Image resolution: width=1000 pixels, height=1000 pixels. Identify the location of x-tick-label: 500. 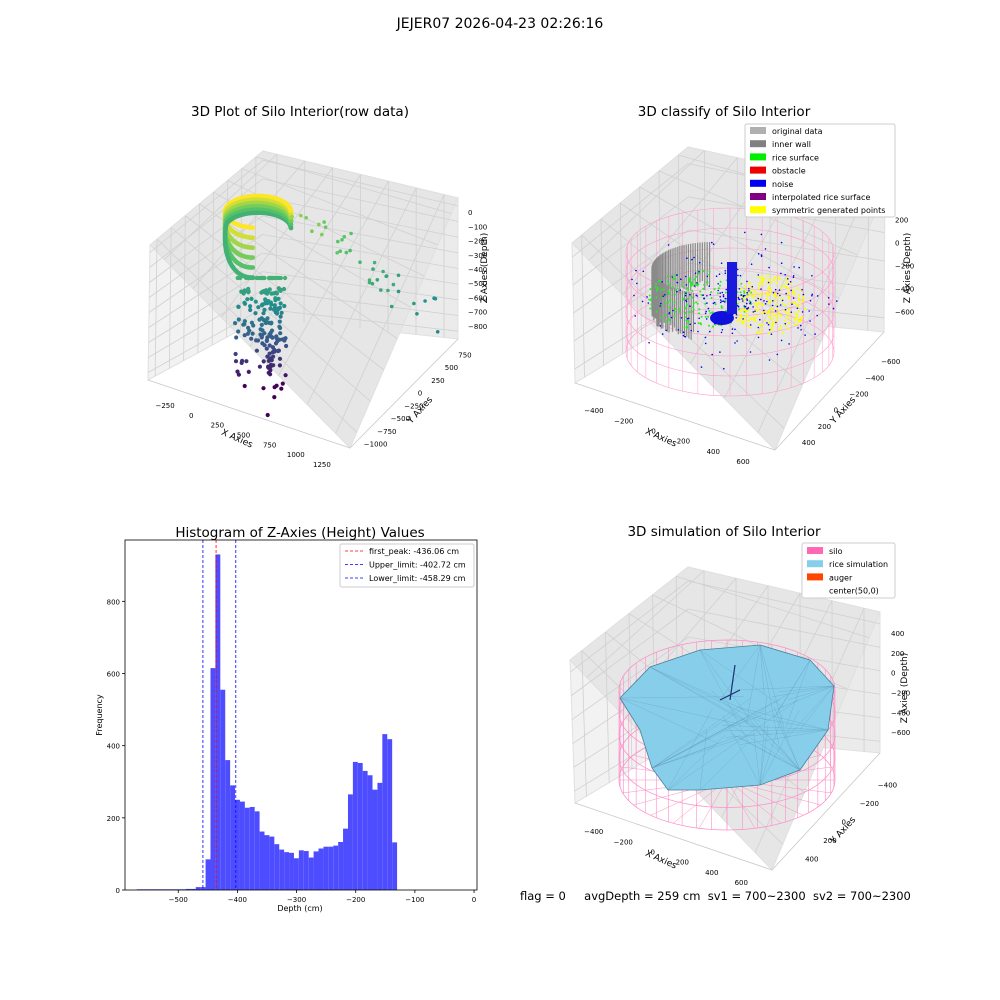
(243, 436).